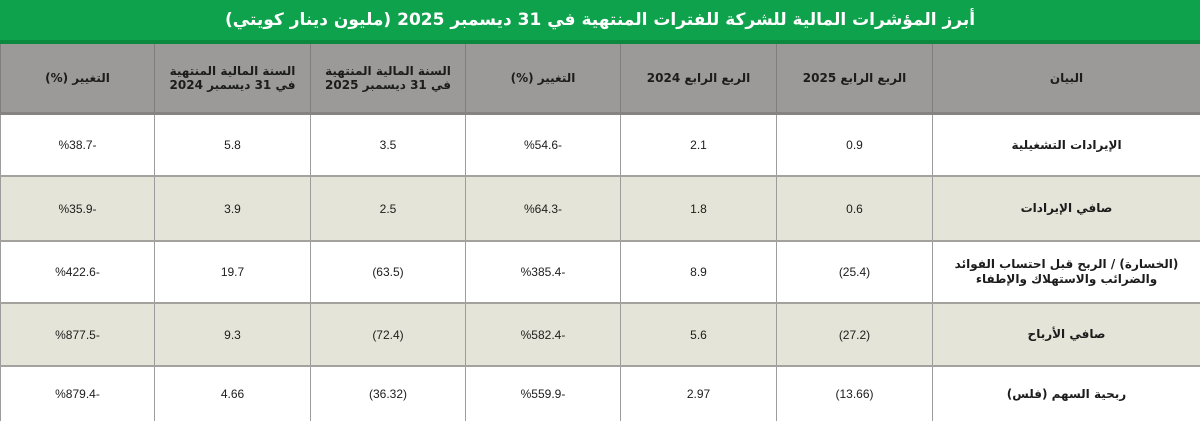 The height and width of the screenshot is (421, 1200). Describe the element at coordinates (543, 393) in the screenshot. I see `cell-q-change: %559.9-` at that location.